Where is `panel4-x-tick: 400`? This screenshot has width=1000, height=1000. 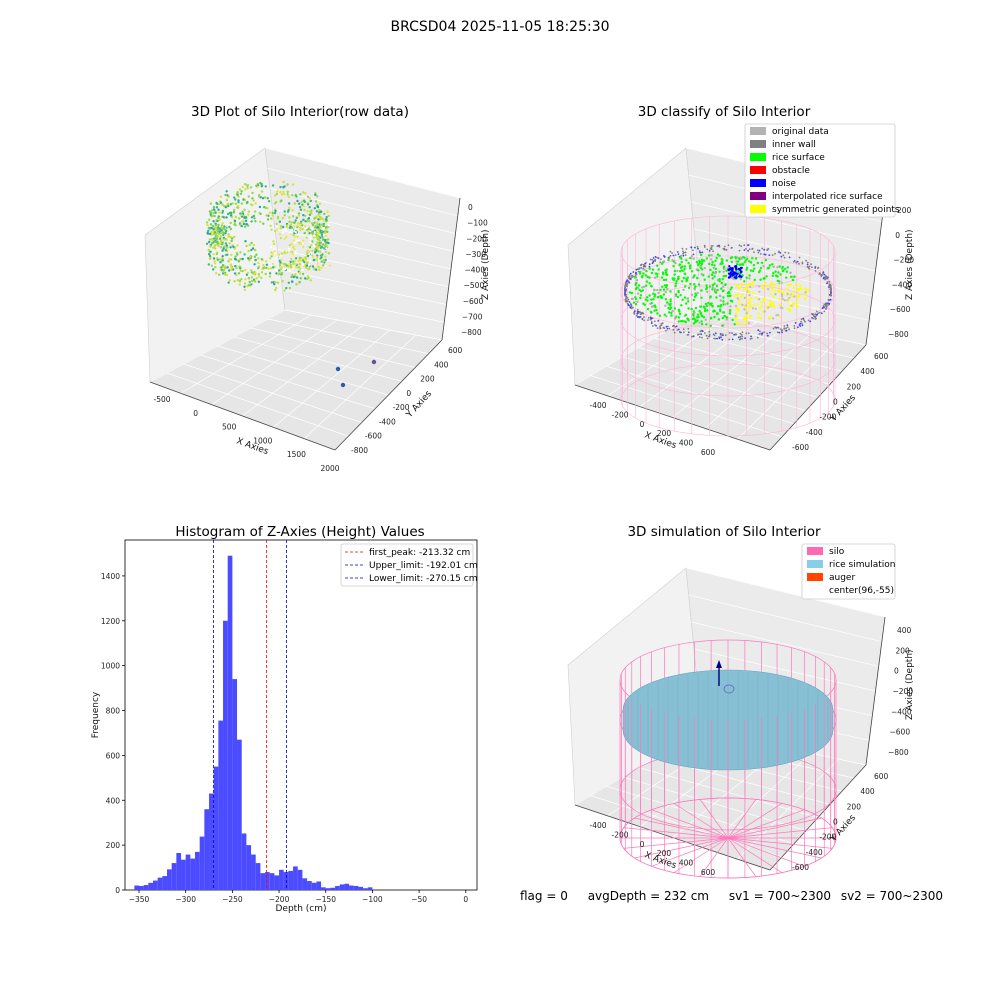 panel4-x-tick: 400 is located at coordinates (686, 863).